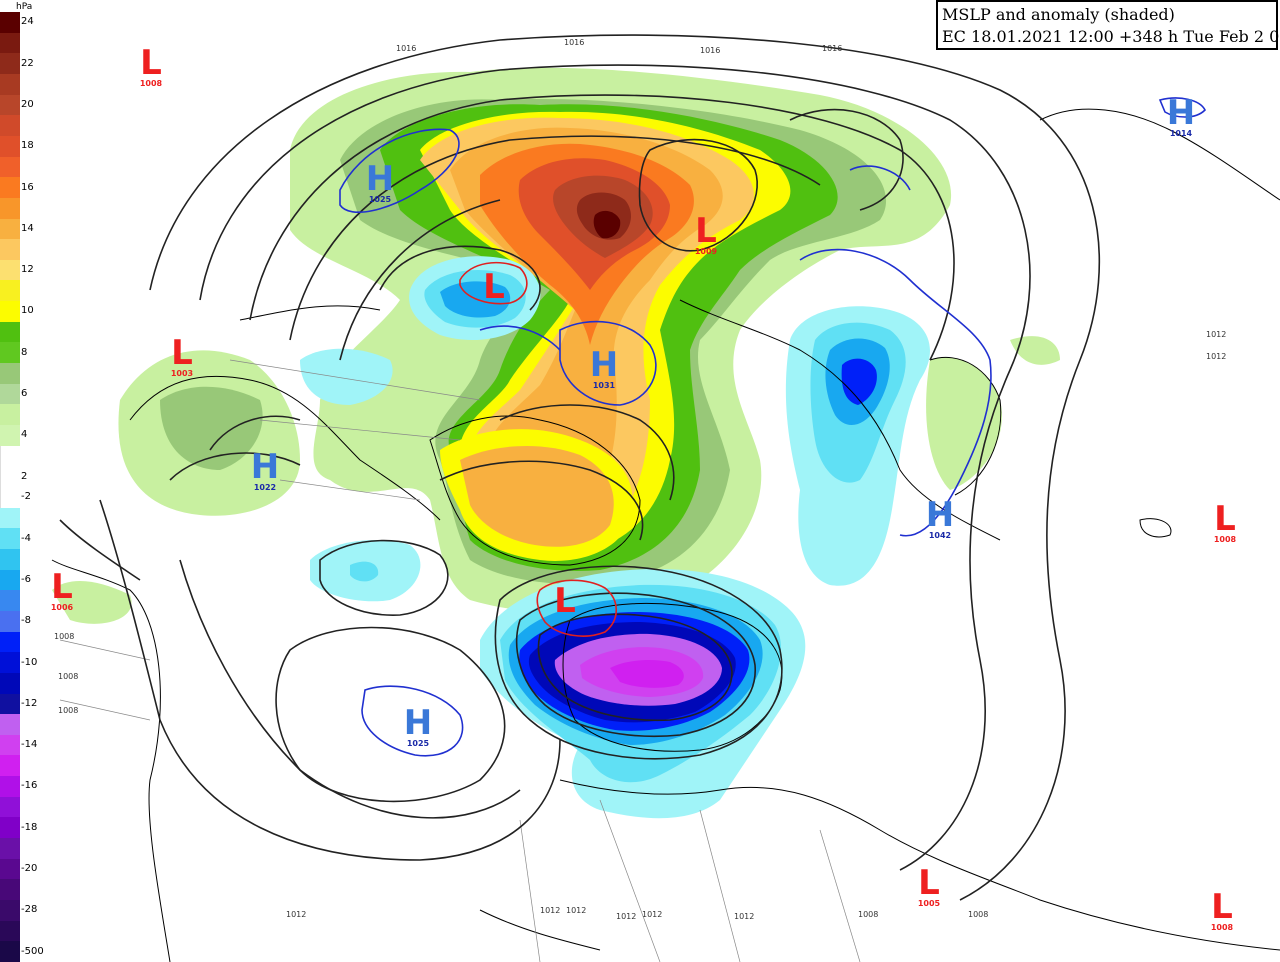 The width and height of the screenshot is (1280, 962). I want to click on high-pressure-marker: H 1022, so click(265, 471).